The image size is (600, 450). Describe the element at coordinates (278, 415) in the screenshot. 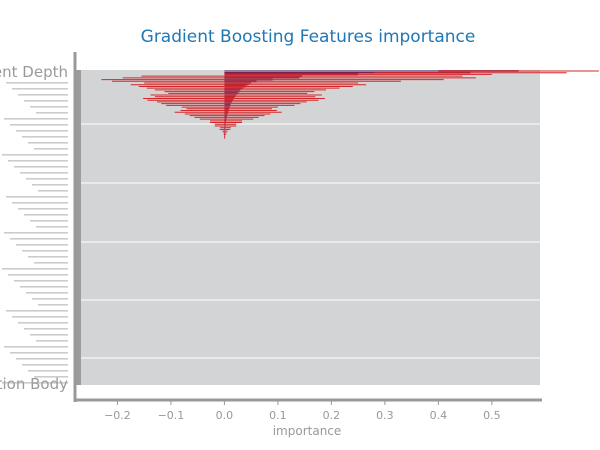

I see `x-tick-label: 0.1` at that location.